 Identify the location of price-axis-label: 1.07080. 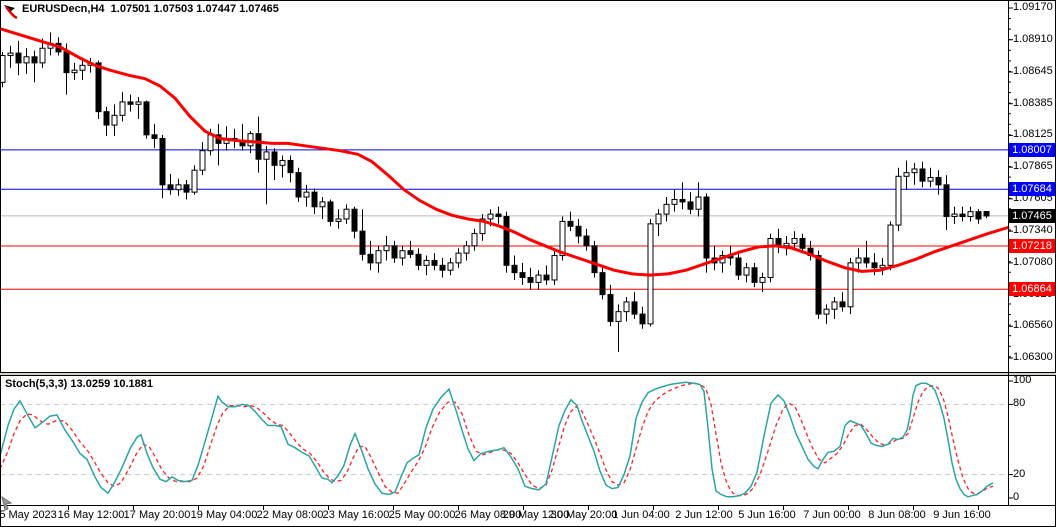
(1033, 261).